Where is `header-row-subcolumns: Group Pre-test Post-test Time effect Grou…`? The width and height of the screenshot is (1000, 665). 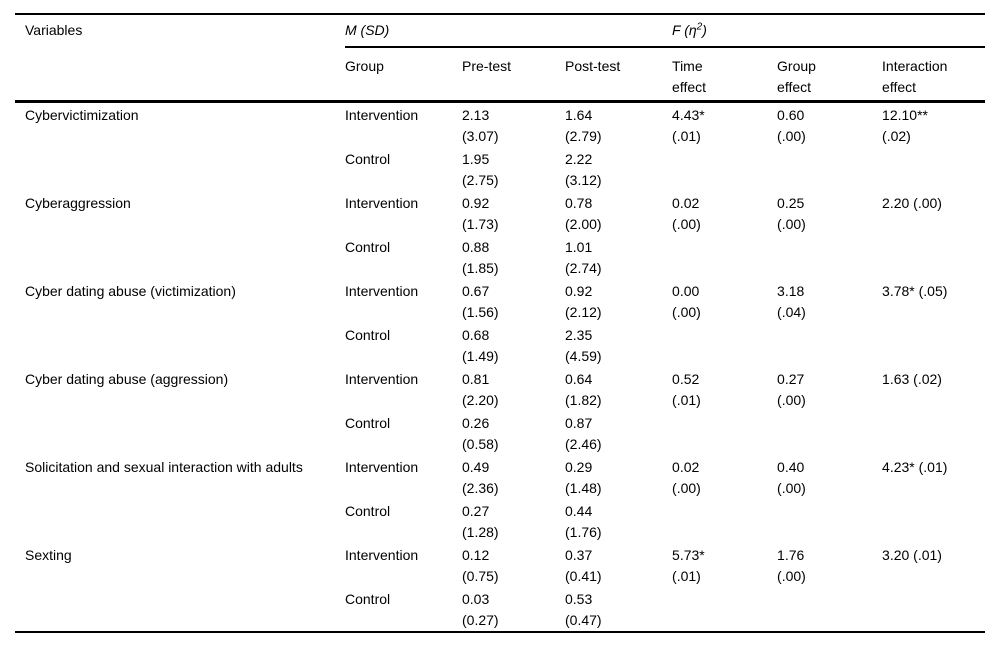 header-row-subcolumns: Group Pre-test Post-test Time effect Grou… is located at coordinates (500, 75).